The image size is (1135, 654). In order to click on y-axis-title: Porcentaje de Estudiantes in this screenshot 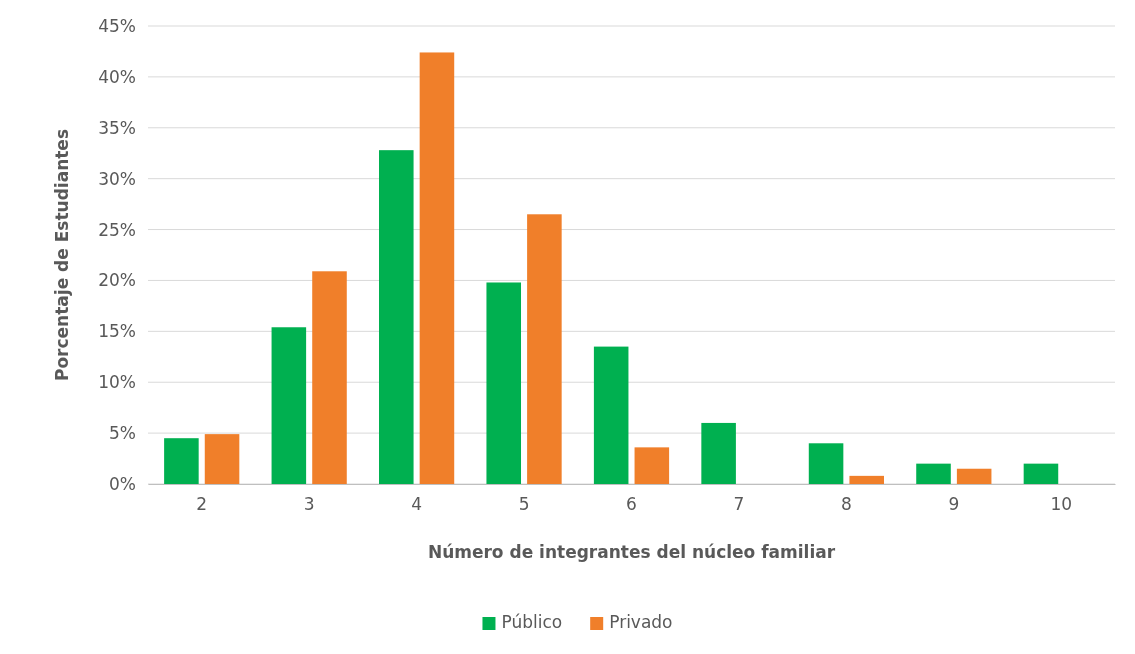, I will do `click(62, 255)`.